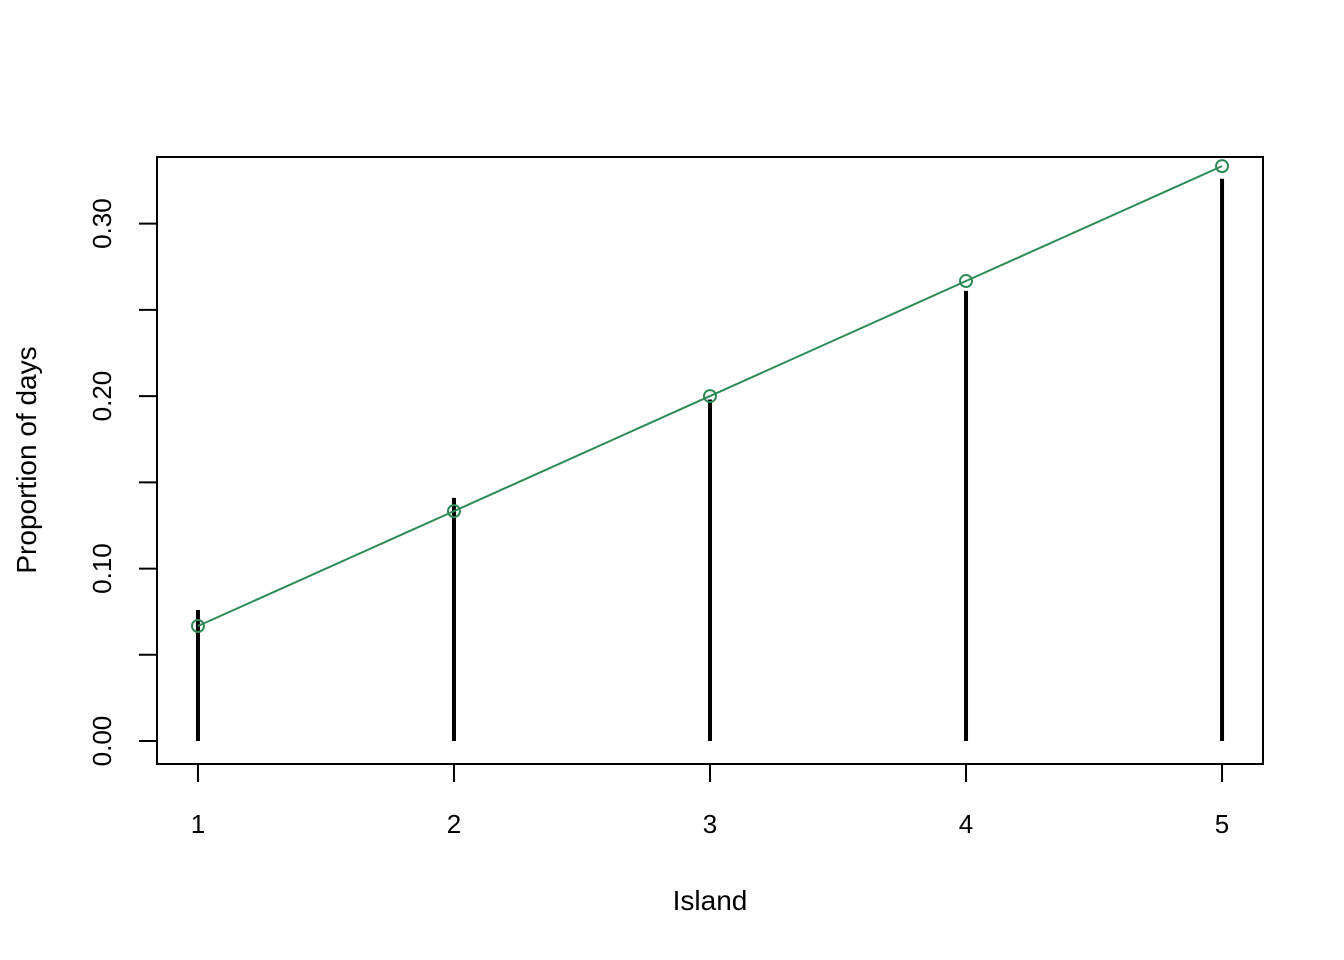  I want to click on x-tick-label: 4, so click(966, 824).